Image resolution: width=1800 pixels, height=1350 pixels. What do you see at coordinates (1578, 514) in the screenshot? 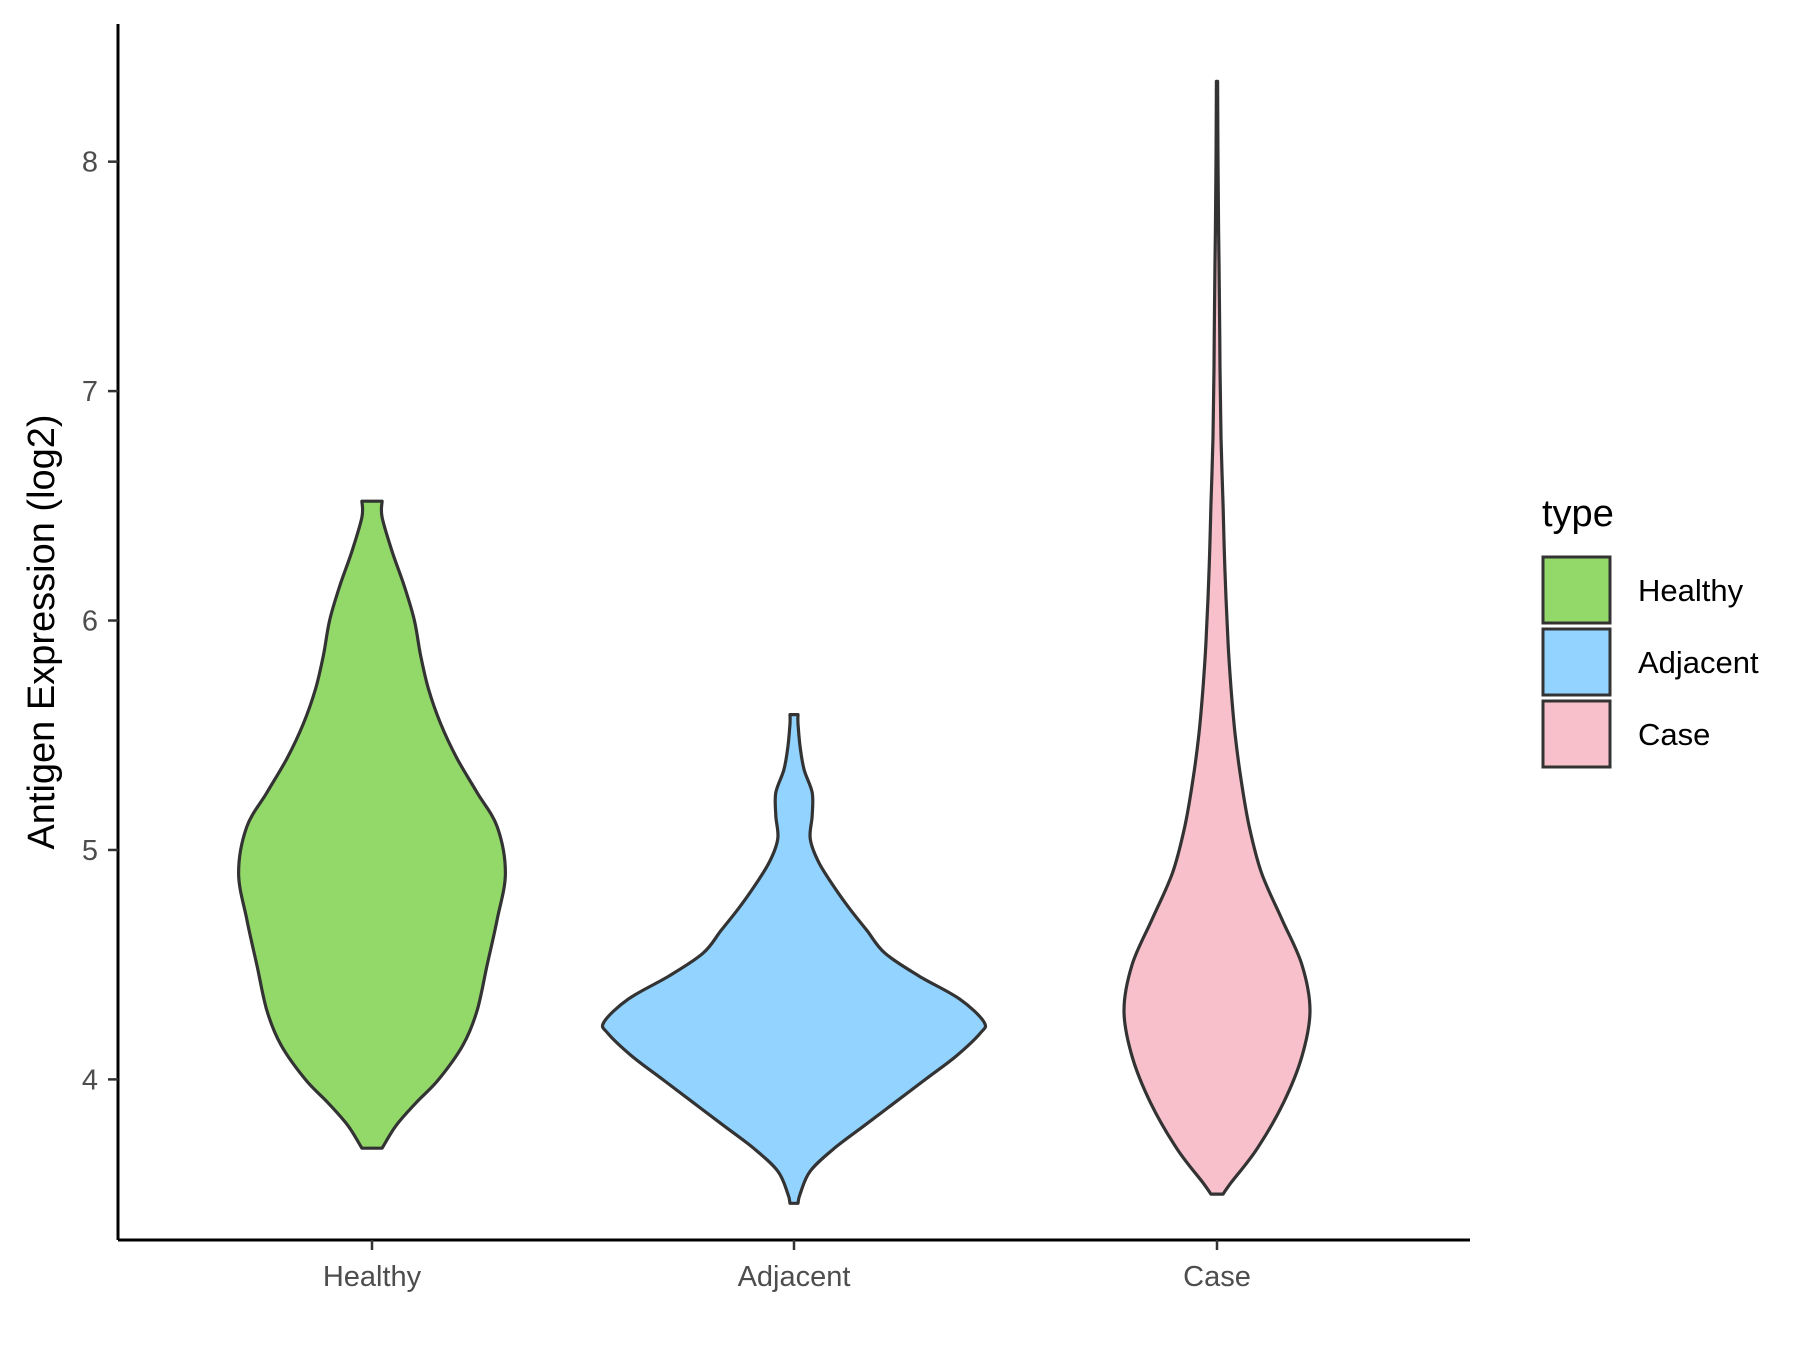
I see `legend-title: type` at bounding box center [1578, 514].